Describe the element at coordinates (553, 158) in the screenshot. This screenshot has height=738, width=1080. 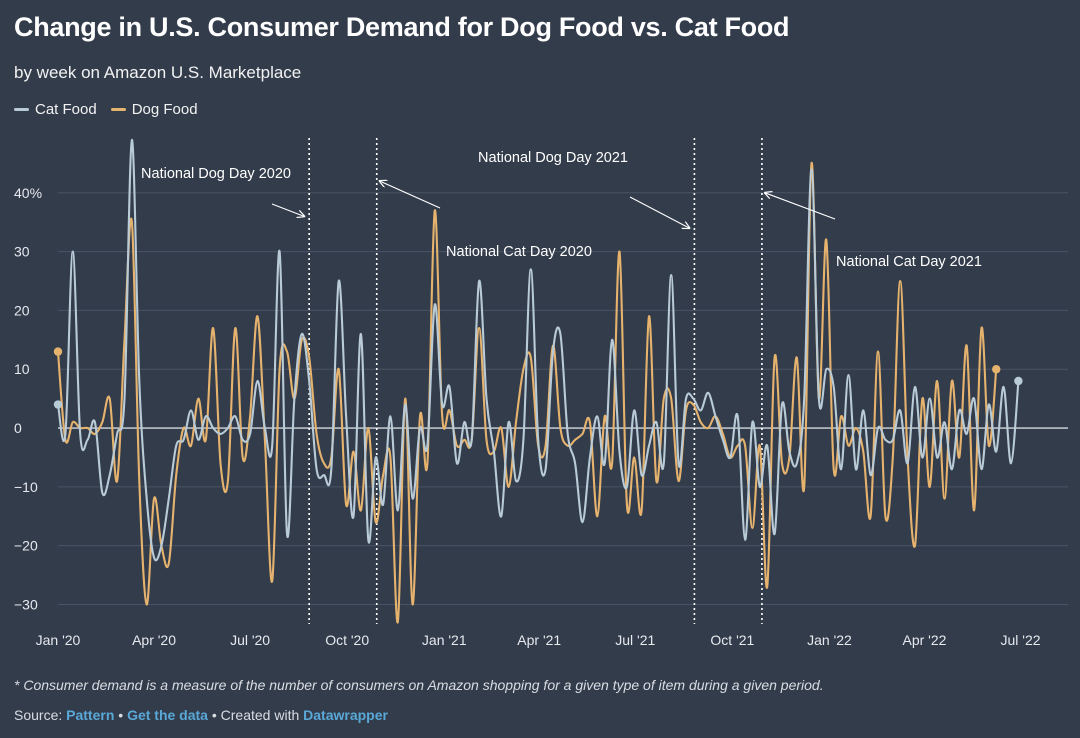
I see `event-annotation-label: National Dog Day 2021` at that location.